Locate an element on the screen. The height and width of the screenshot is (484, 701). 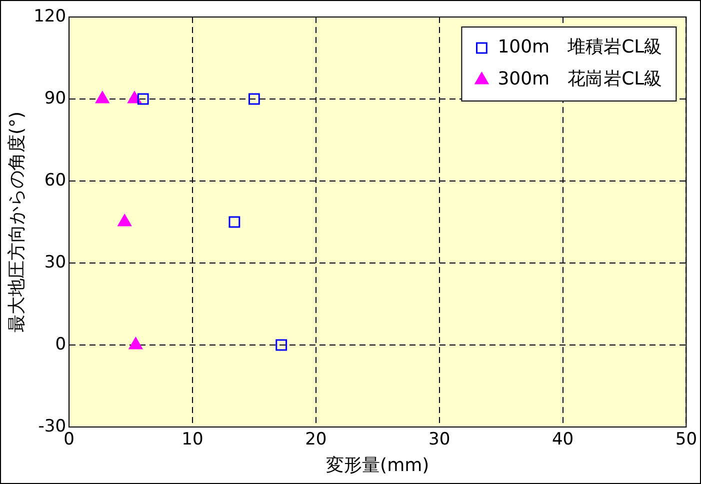
x-tick-label: 50 is located at coordinates (686, 440).